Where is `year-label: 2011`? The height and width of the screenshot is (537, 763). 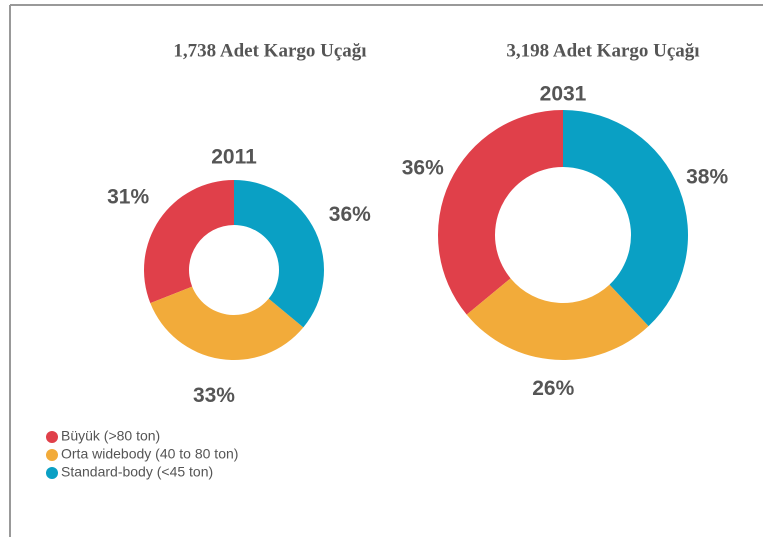
year-label: 2011 is located at coordinates (234, 157).